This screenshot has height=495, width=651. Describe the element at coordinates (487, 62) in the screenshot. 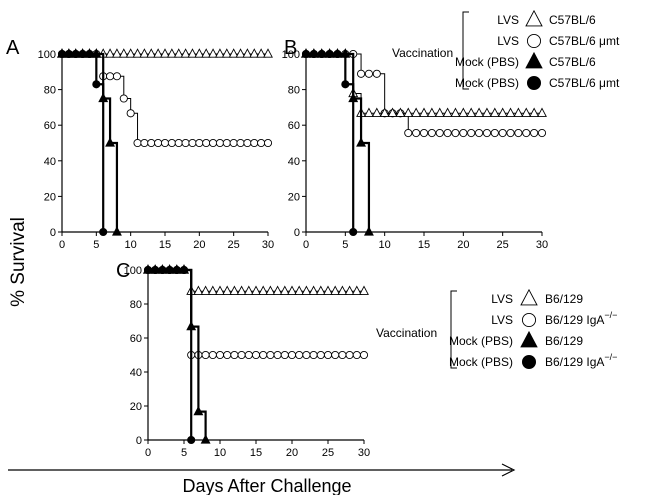

I see `legend-top-treatment-2: Mock (PBS)` at that location.